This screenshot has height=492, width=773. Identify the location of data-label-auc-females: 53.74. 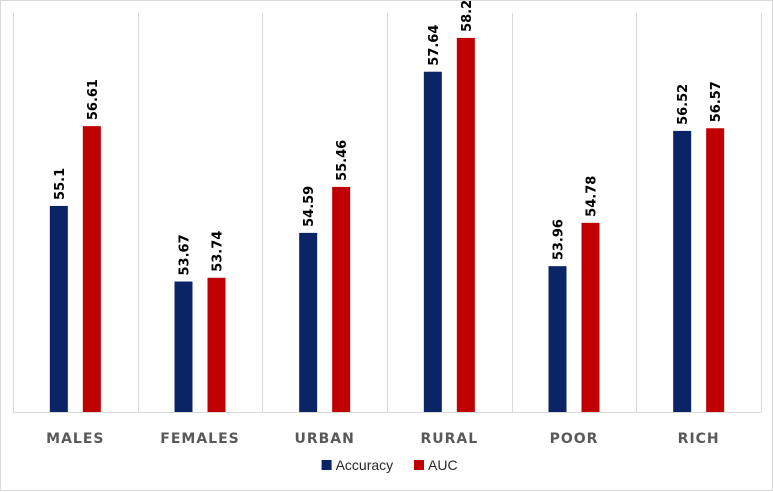
(218, 251).